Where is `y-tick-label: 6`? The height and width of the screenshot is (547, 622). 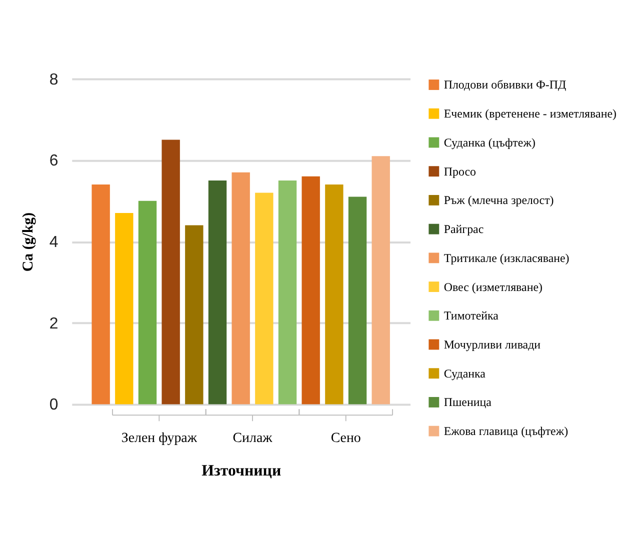 y-tick-label: 6 is located at coordinates (53, 161).